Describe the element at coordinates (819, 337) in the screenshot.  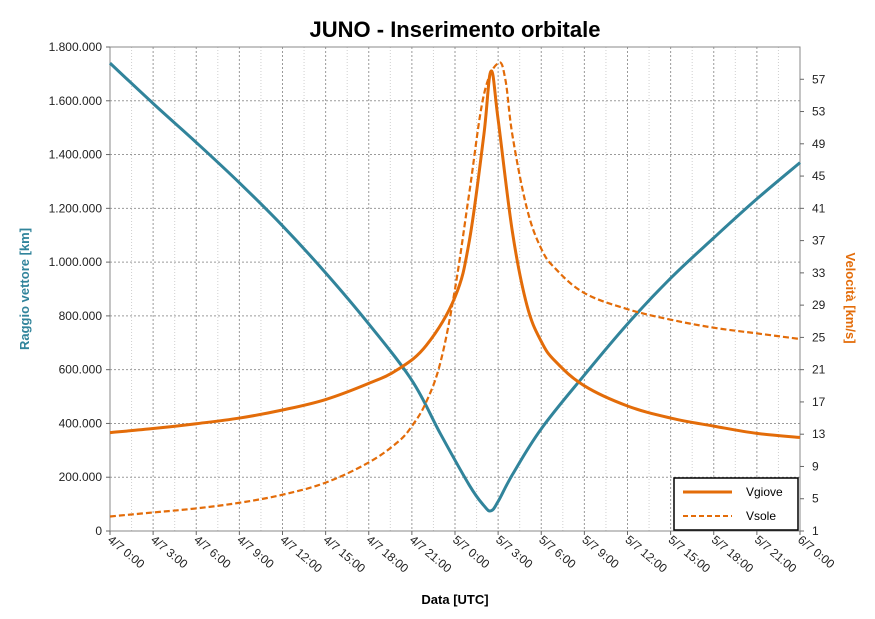
I see `y-right-tick-label: 25` at that location.